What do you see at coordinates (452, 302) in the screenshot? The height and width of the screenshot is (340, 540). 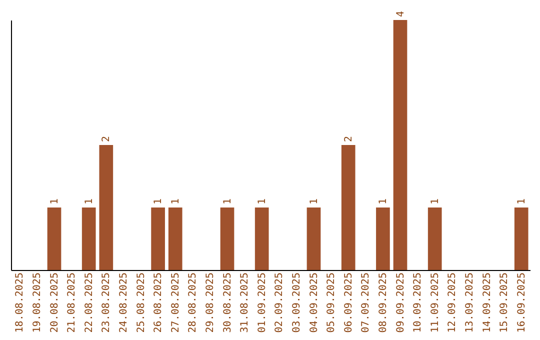 I see `x-tick-label: 12.09.2025` at bounding box center [452, 302].